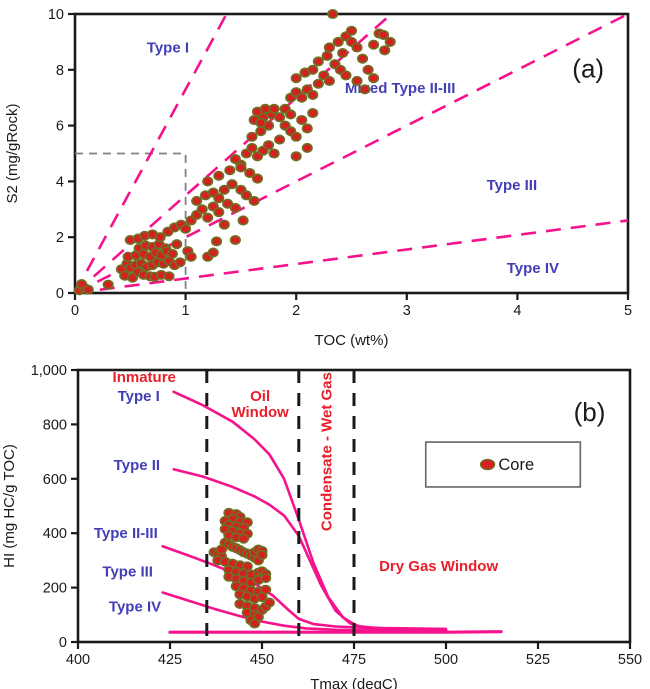 This screenshot has height=689, width=650. Describe the element at coordinates (407, 311) in the screenshot. I see `x-tick-label: 3` at that location.